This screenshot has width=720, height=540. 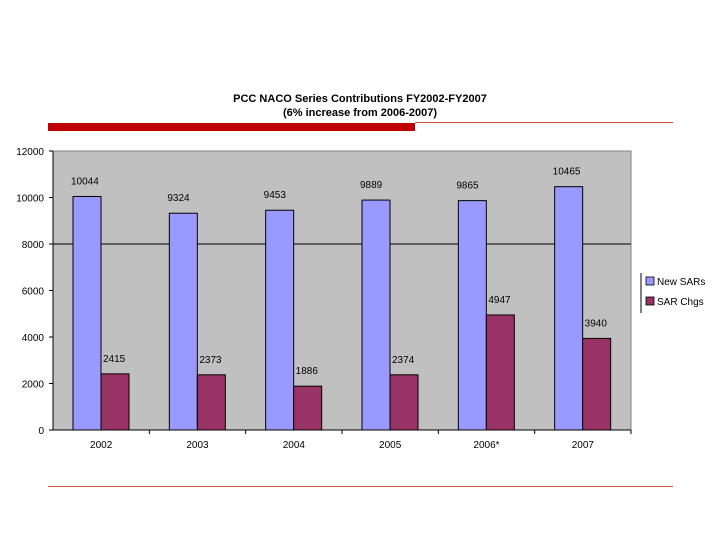 What do you see at coordinates (33, 338) in the screenshot?
I see `y-tick-label: 4000` at bounding box center [33, 338].